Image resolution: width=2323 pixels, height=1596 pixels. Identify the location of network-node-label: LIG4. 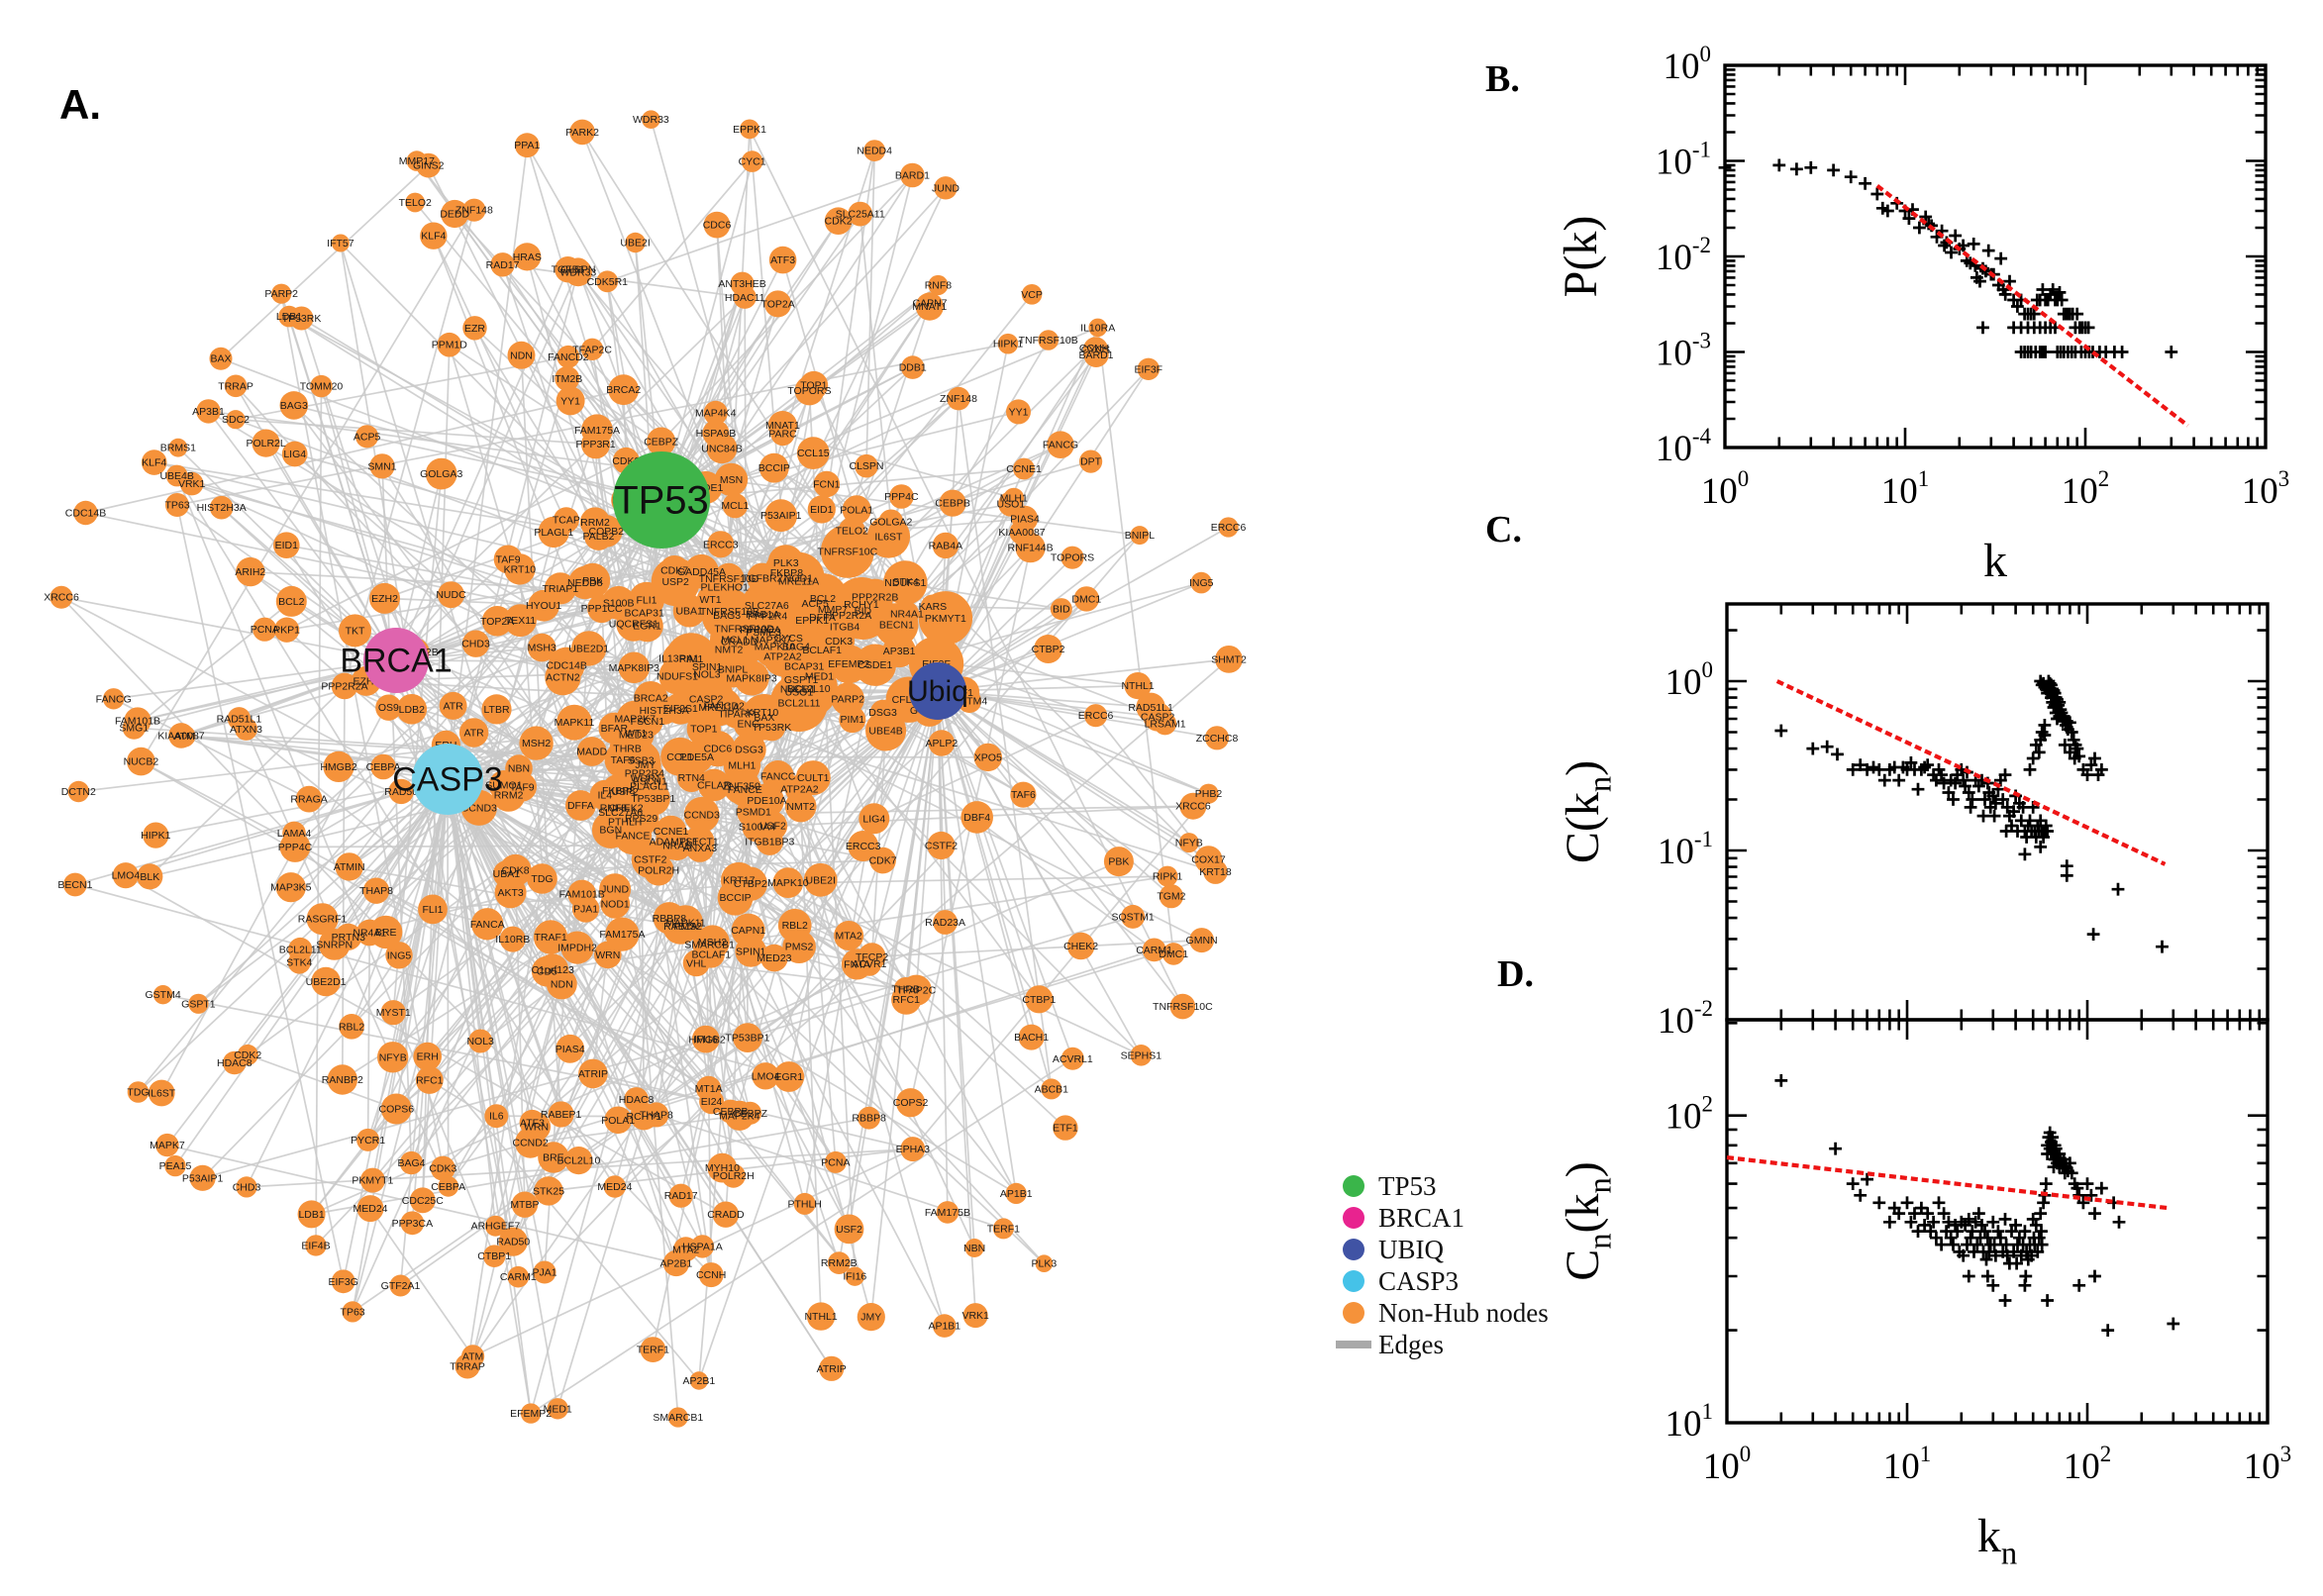
(873, 819).